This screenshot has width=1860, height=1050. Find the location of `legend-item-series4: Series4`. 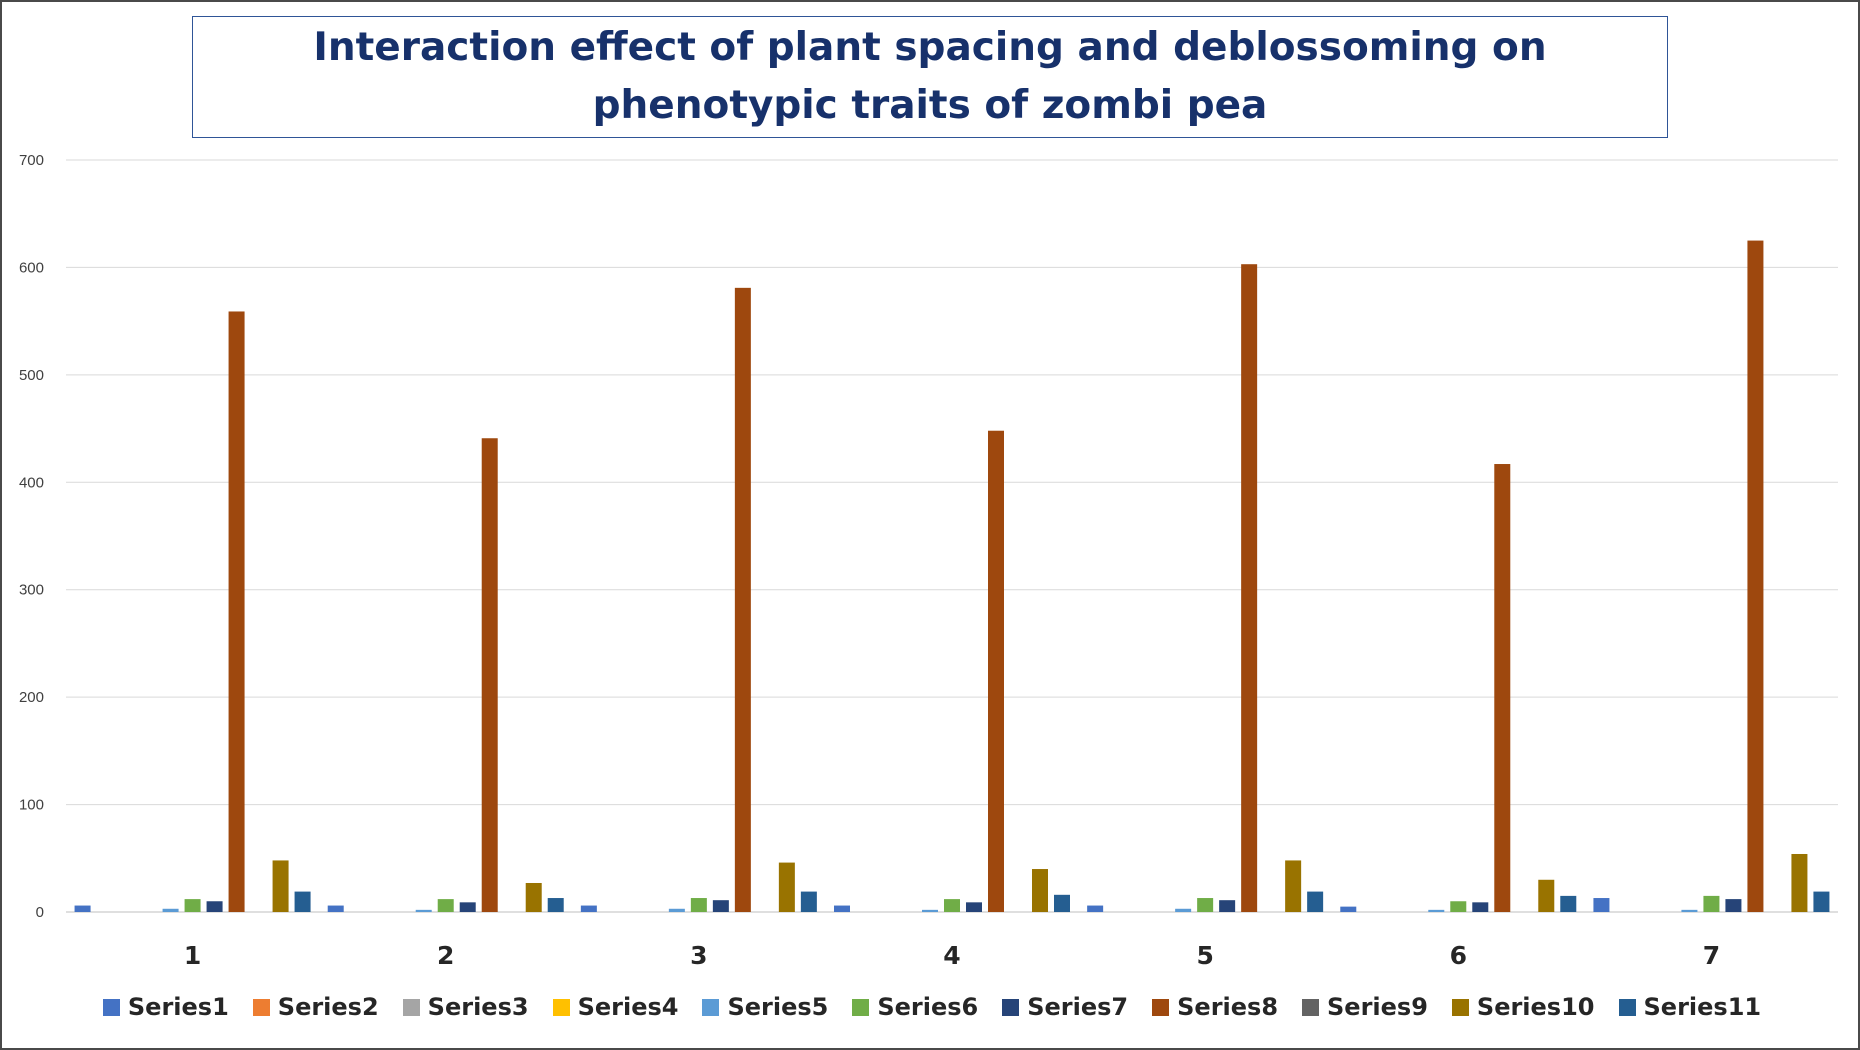

legend-item-series4: Series4 is located at coordinates (615, 1007).